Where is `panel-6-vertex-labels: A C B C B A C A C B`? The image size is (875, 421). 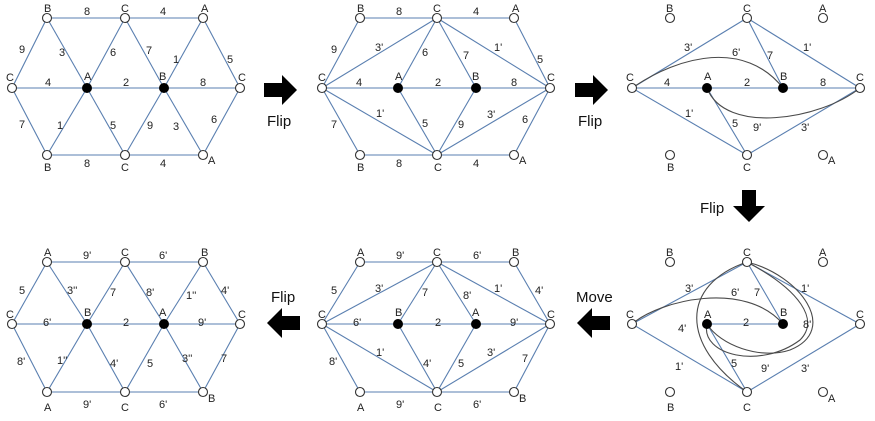
panel-6-vertex-labels: A C B C B A C A C B is located at coordinates (126, 330).